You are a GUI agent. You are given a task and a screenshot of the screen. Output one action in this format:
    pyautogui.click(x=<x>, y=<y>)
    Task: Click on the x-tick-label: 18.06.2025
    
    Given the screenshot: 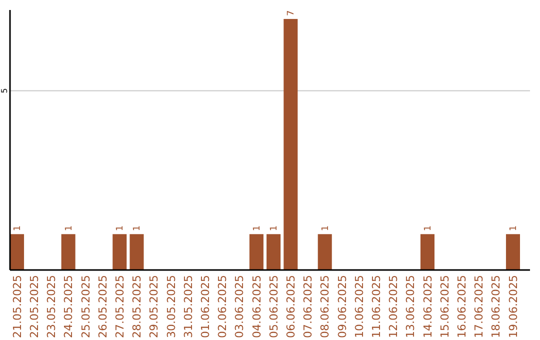 What is the action you would take?
    pyautogui.click(x=496, y=306)
    